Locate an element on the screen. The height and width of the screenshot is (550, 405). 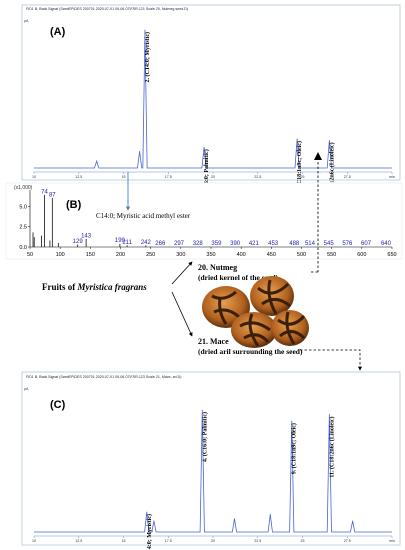
panel-b-y-tick-label: 0.0 is located at coordinates (23, 248).